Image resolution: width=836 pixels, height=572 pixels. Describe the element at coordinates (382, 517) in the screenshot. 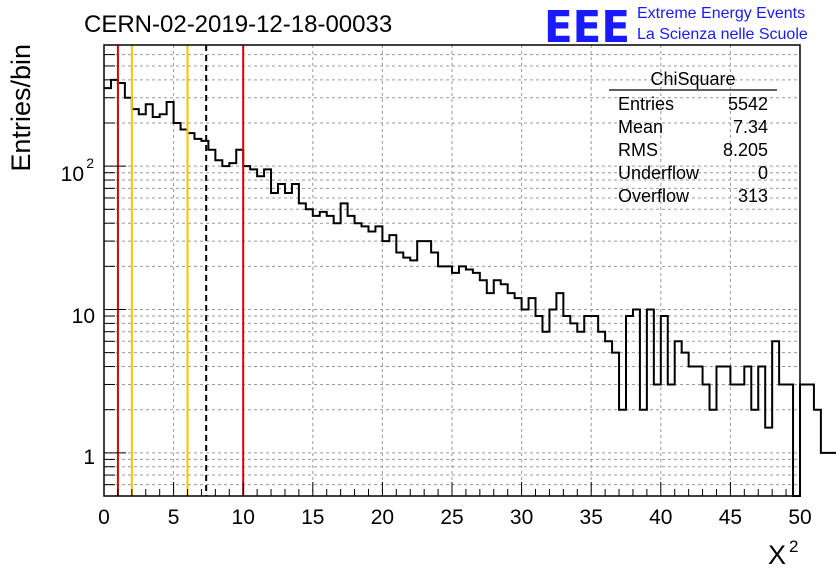

I see `x-tick-label: 20` at that location.